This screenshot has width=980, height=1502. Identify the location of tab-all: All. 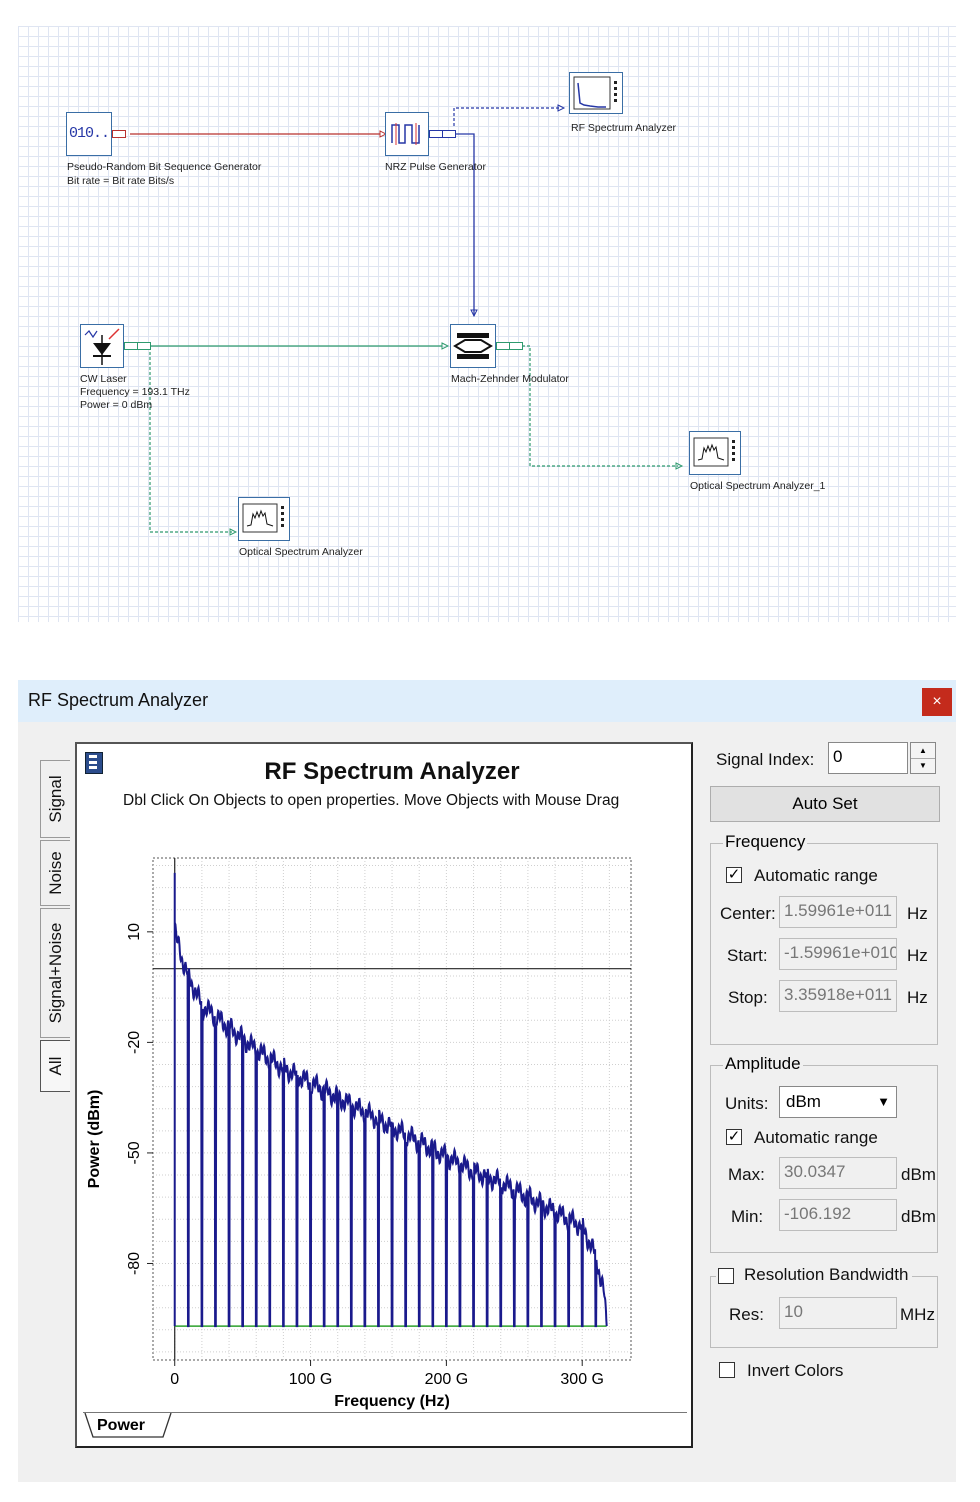
(55, 1066).